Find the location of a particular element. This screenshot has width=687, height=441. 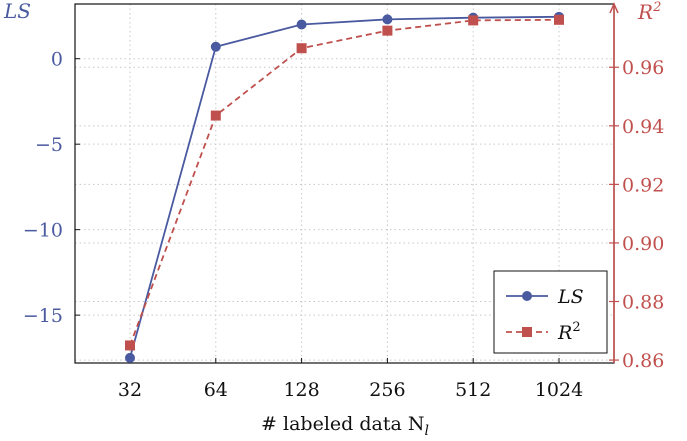

left-axis-tick-label: 0 is located at coordinates (57, 60).